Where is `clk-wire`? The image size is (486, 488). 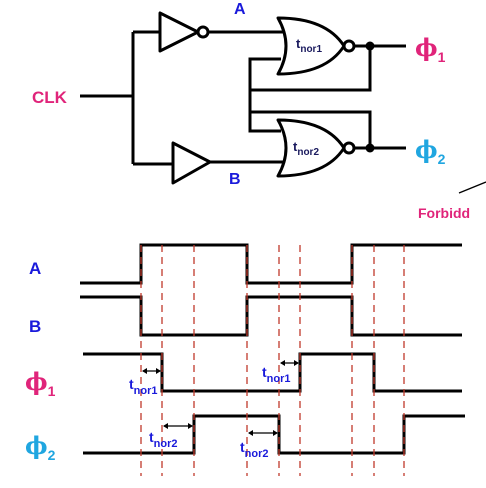 clk-wire is located at coordinates (126, 98).